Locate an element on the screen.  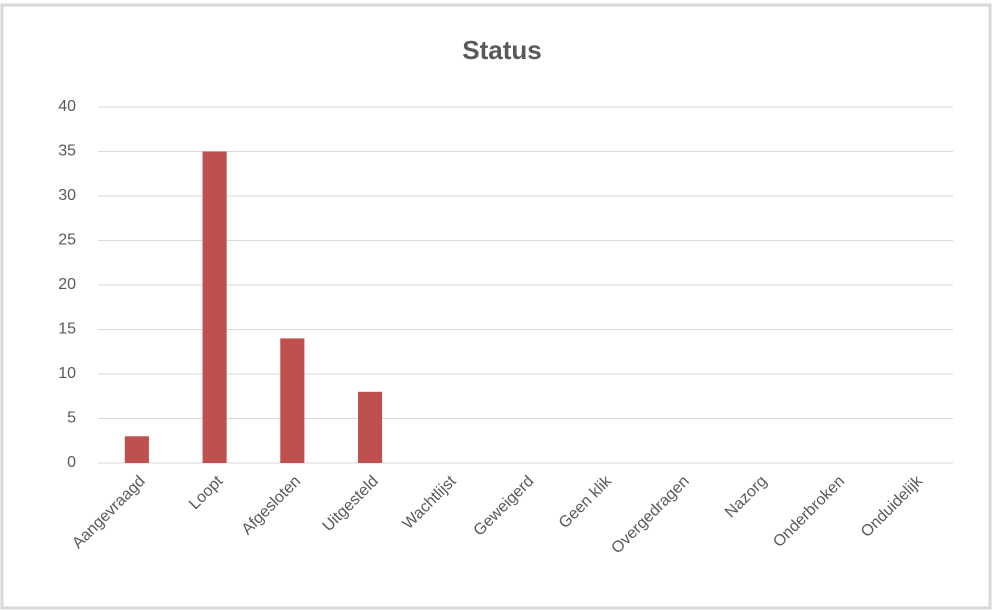
y-tick-label: 5 is located at coordinates (71, 418).